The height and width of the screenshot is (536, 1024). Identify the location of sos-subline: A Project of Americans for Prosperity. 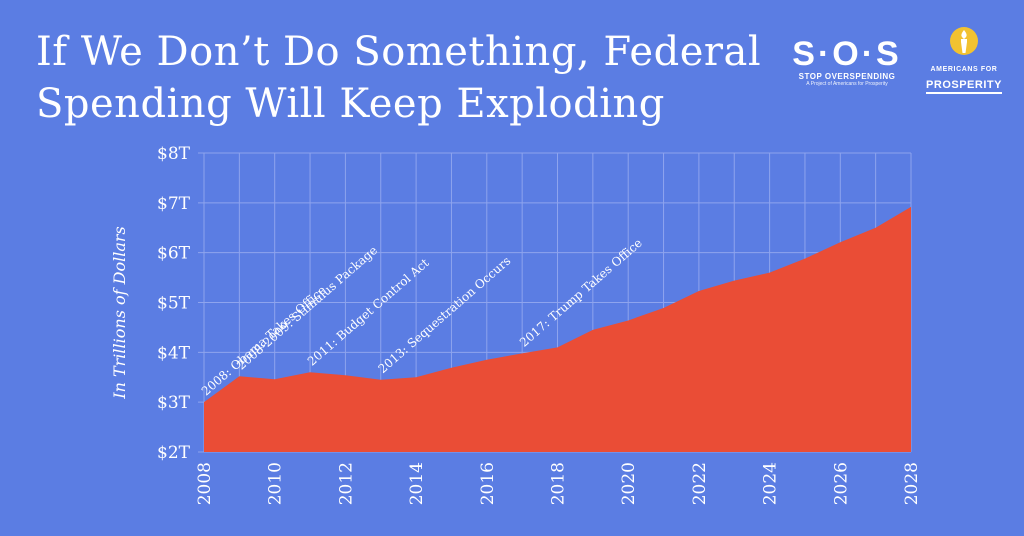
(847, 84).